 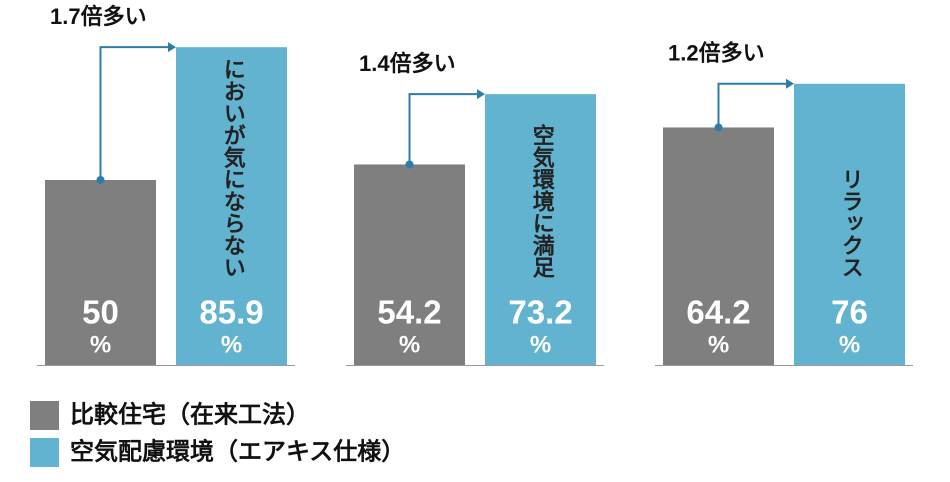 I want to click on ratio-label: 1.4倍多い, so click(x=407, y=63).